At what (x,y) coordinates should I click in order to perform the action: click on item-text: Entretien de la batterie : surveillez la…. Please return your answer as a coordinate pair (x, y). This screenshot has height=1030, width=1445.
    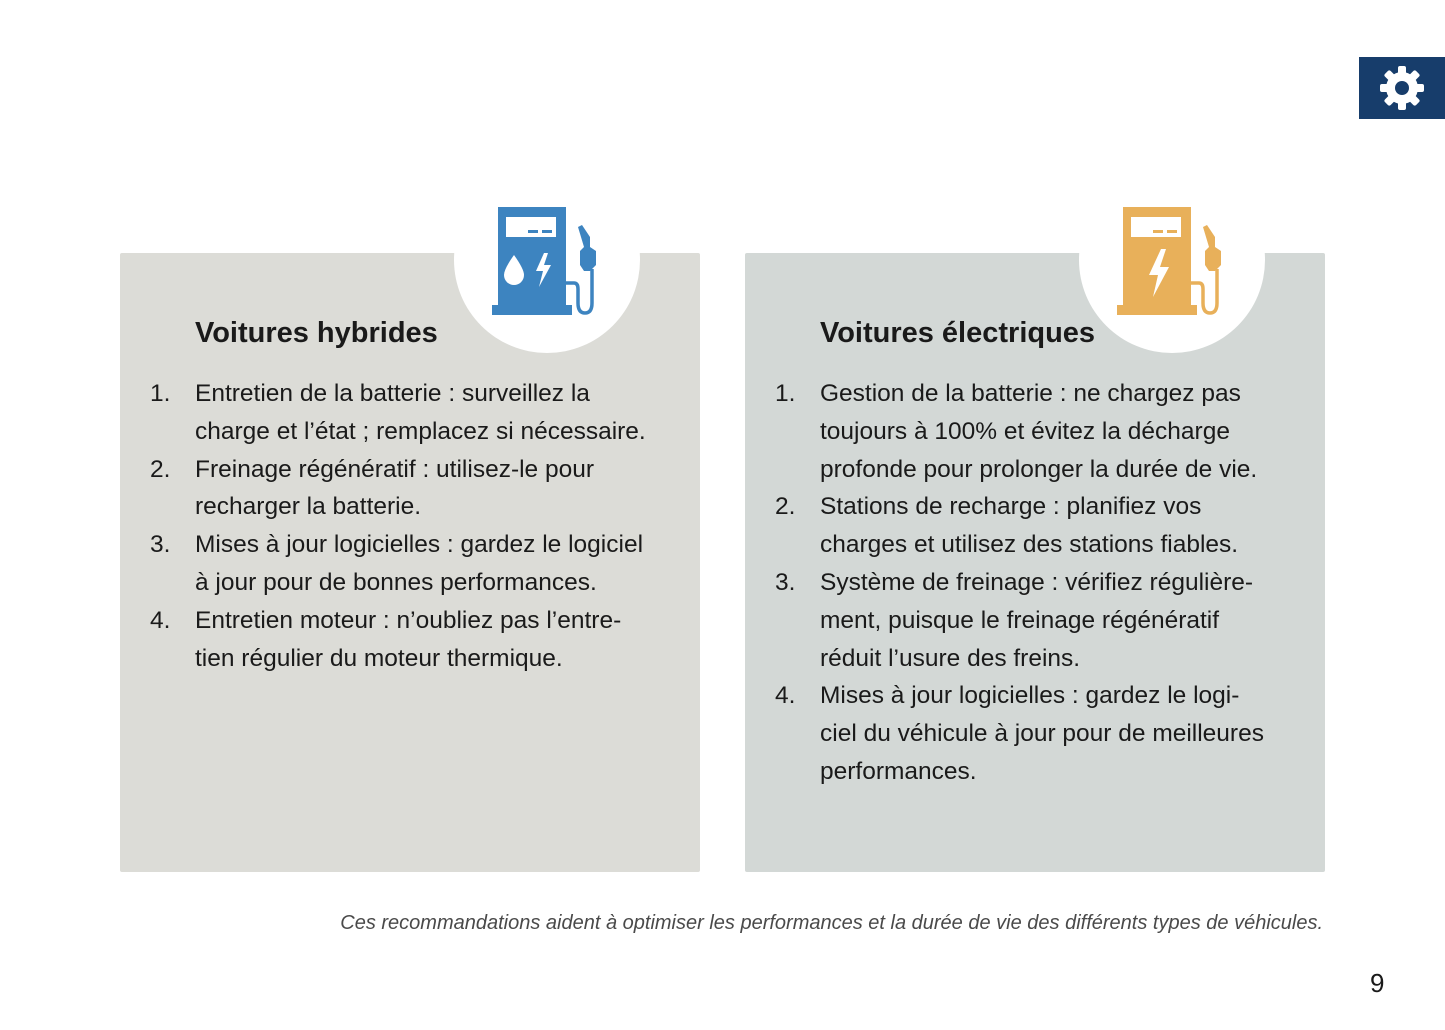
    Looking at the image, I should click on (420, 413).